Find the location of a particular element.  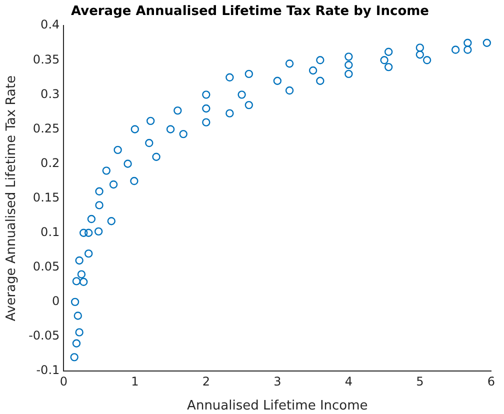

y-tick-label: 0.2 is located at coordinates (50, 163).